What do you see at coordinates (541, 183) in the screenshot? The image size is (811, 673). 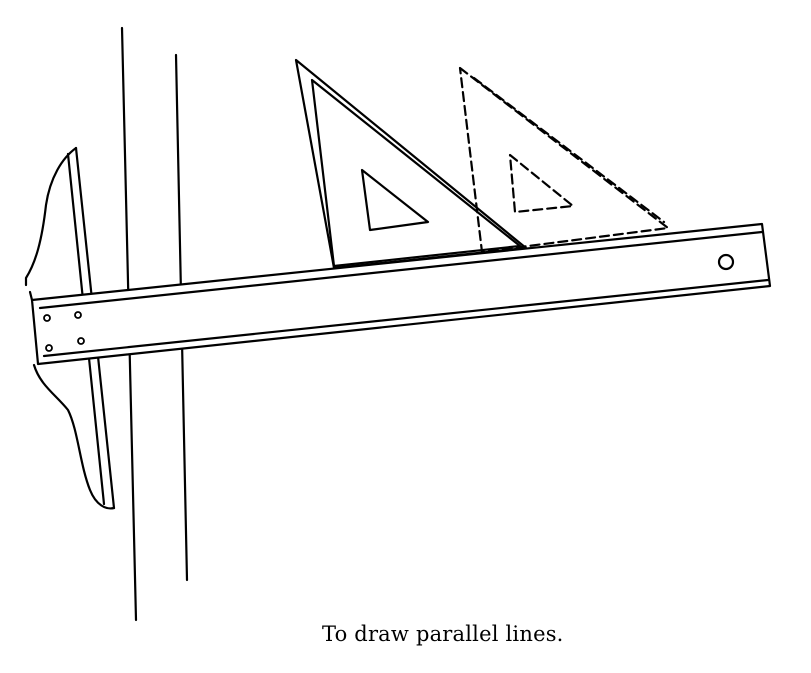 I see `dashed-cutout` at bounding box center [541, 183].